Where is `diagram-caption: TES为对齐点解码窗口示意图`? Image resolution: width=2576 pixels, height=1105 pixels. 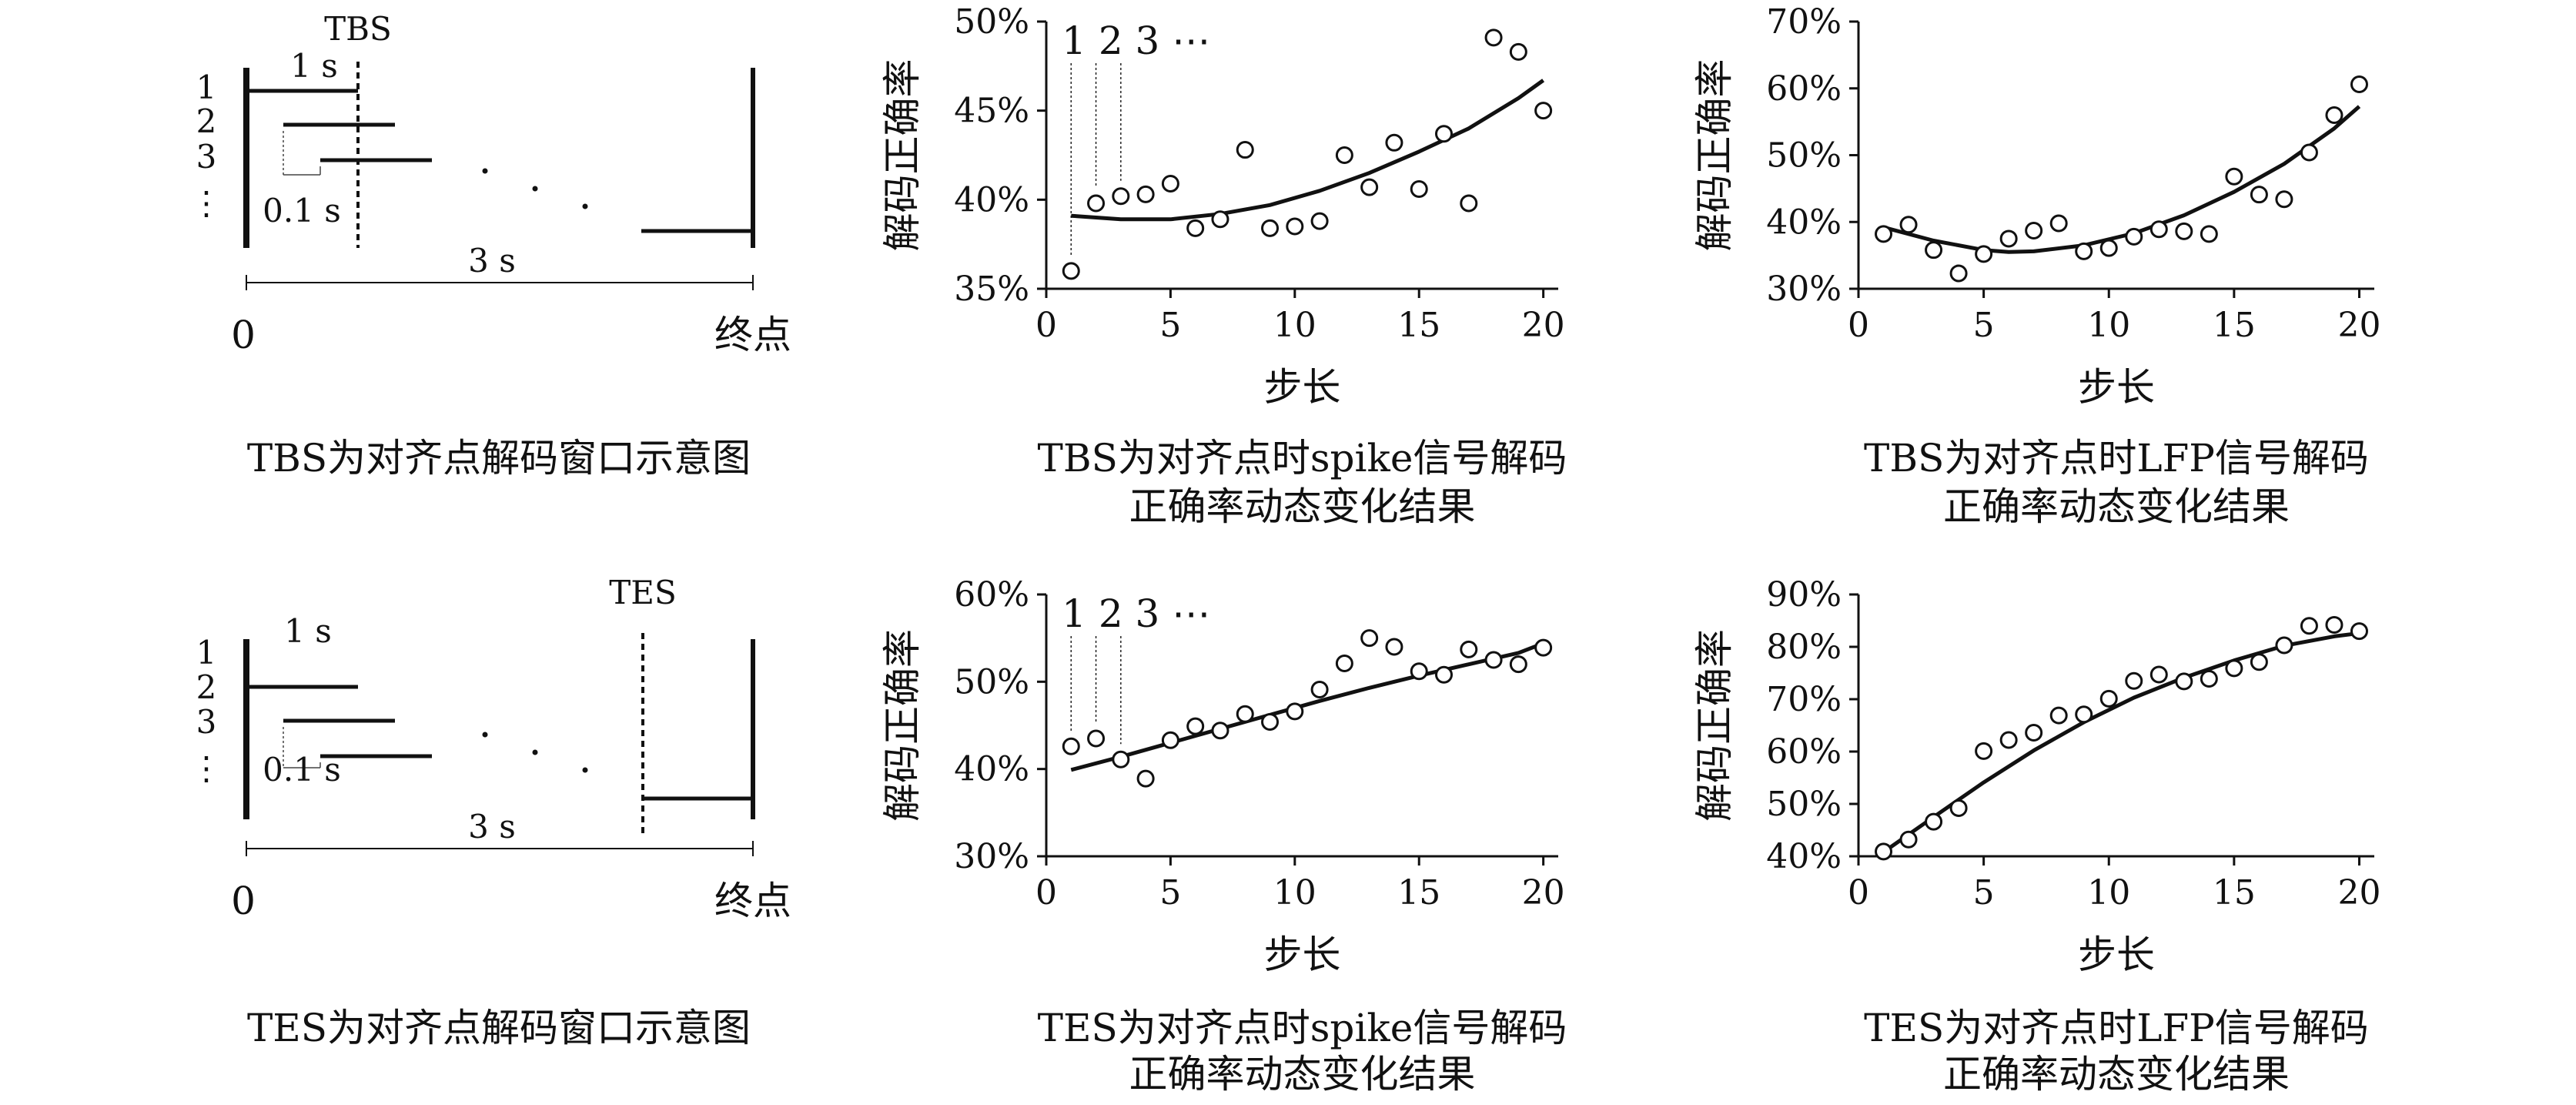
diagram-caption: TES为对齐点解码窗口示意图 is located at coordinates (499, 1028).